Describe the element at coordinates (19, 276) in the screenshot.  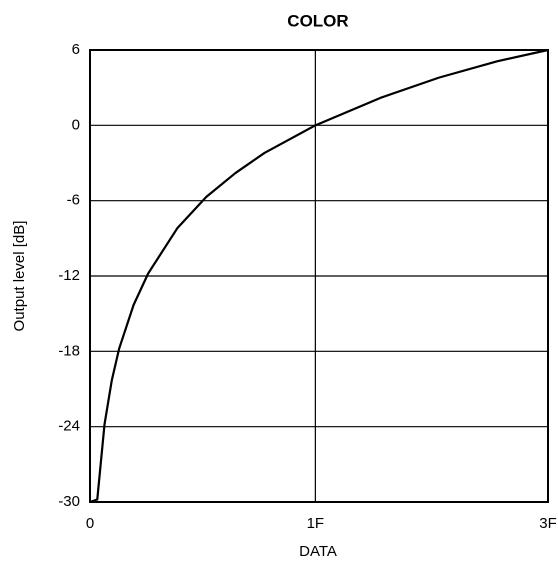
I see `y-axis-label: Output level [dB]` at that location.